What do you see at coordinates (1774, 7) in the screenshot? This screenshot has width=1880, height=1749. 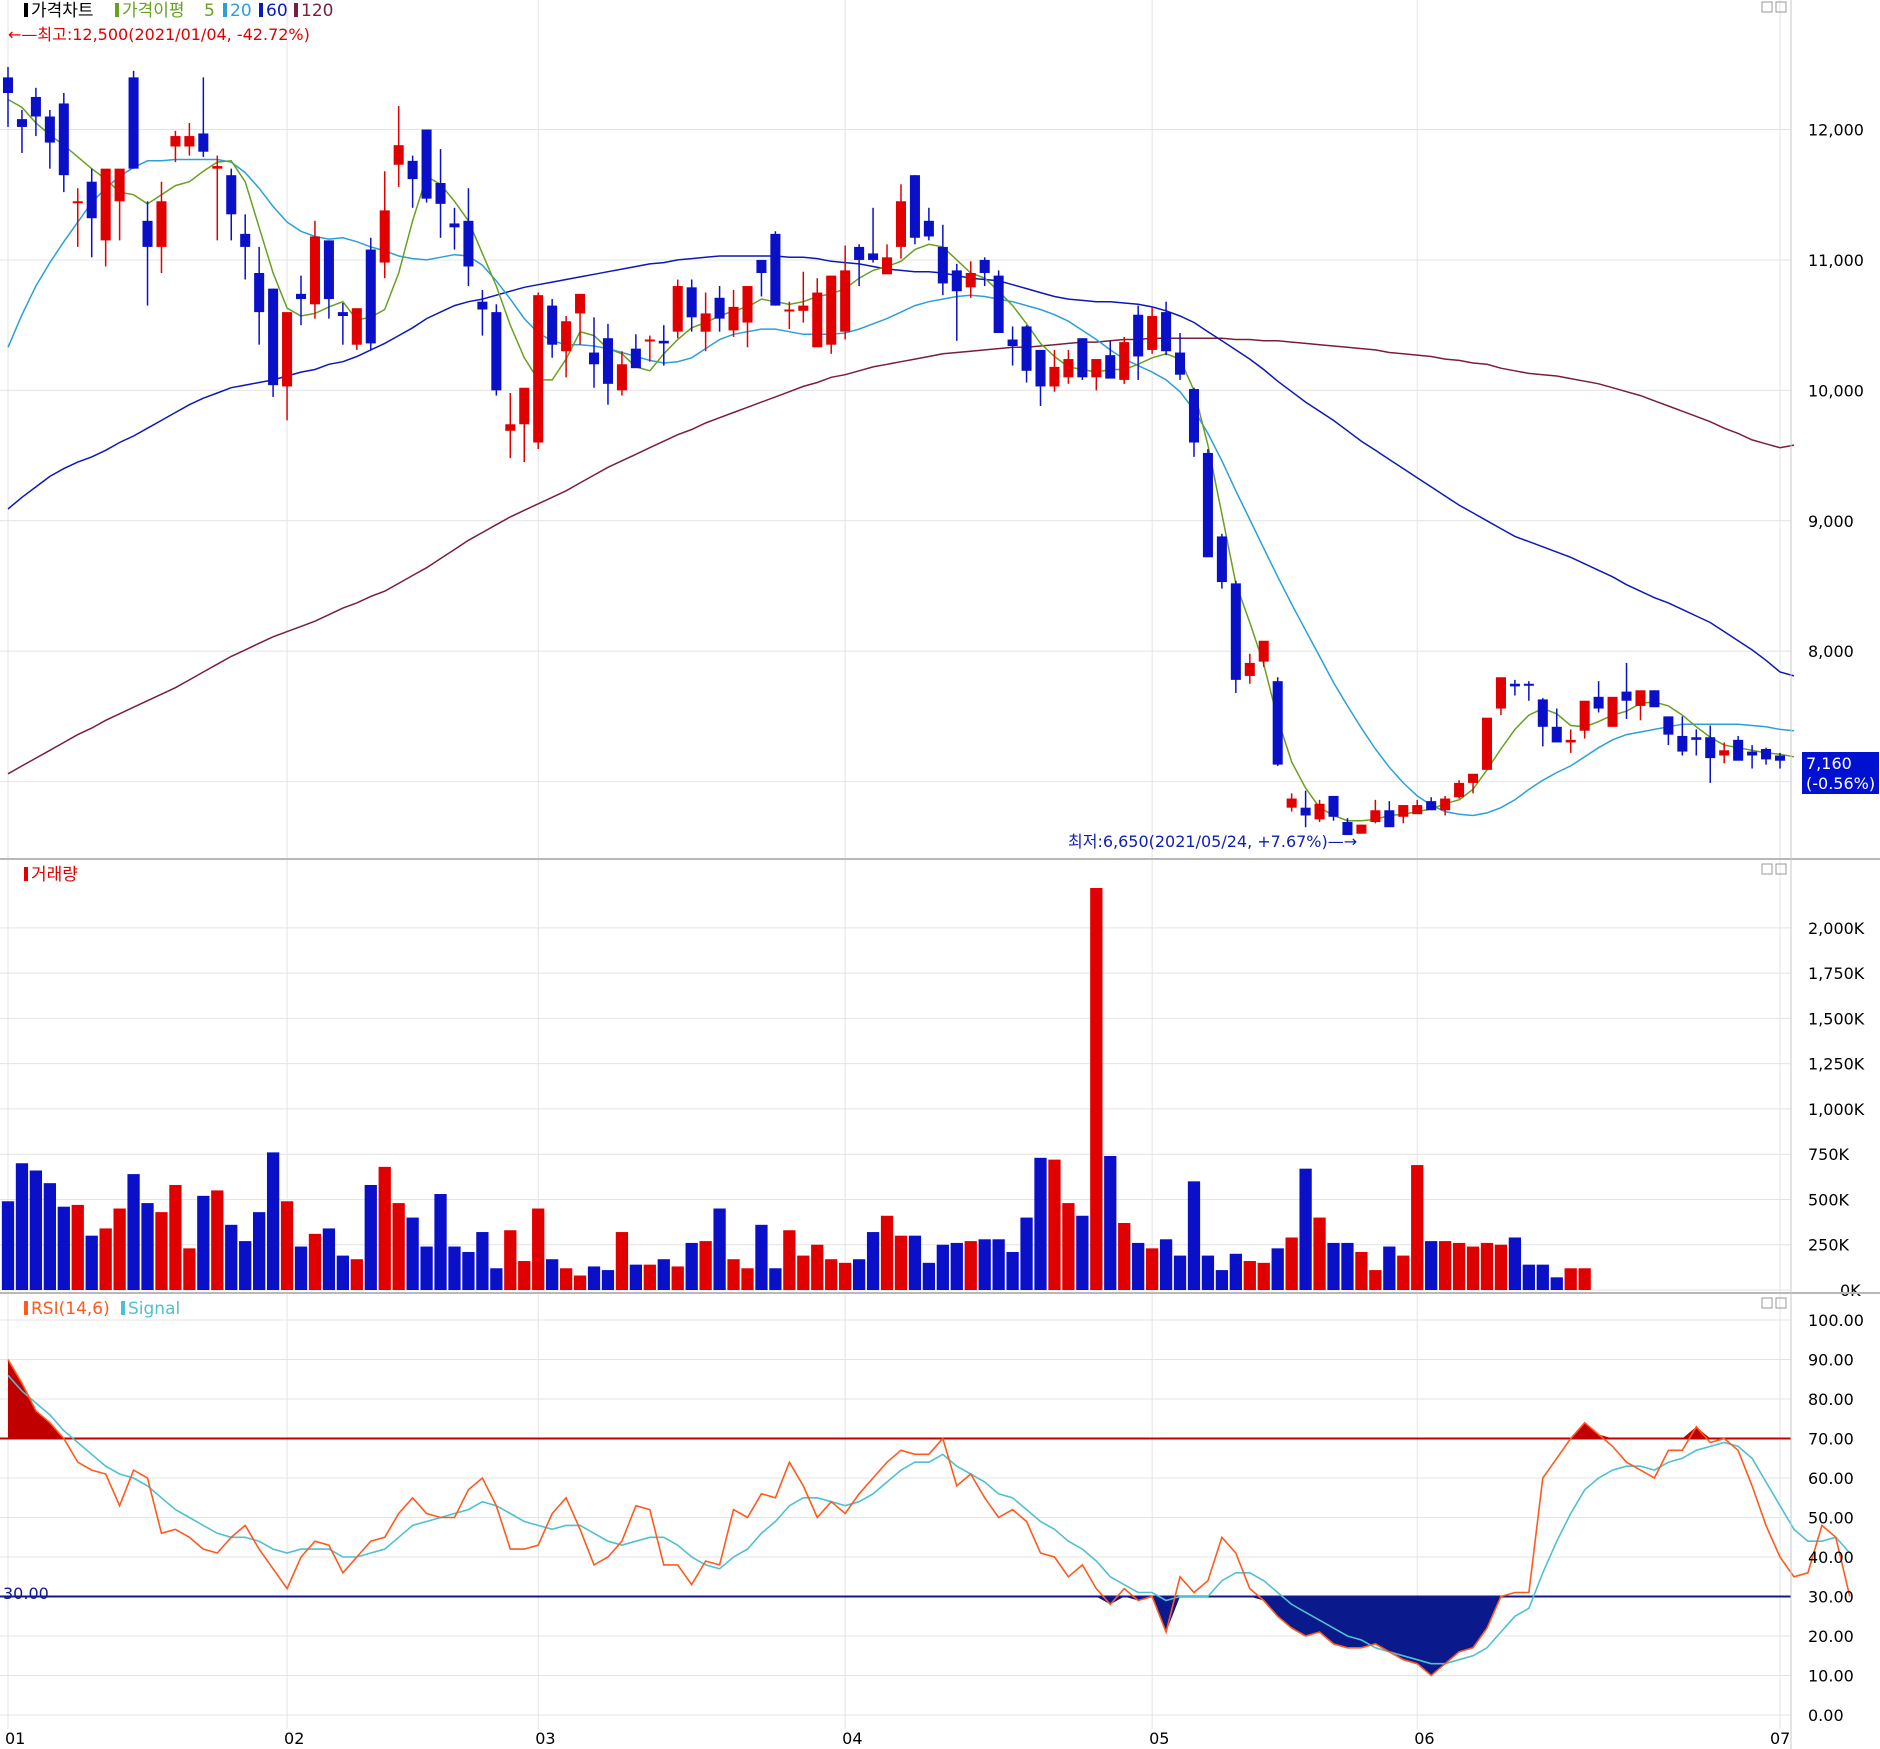 I see `price-panel-controls` at bounding box center [1774, 7].